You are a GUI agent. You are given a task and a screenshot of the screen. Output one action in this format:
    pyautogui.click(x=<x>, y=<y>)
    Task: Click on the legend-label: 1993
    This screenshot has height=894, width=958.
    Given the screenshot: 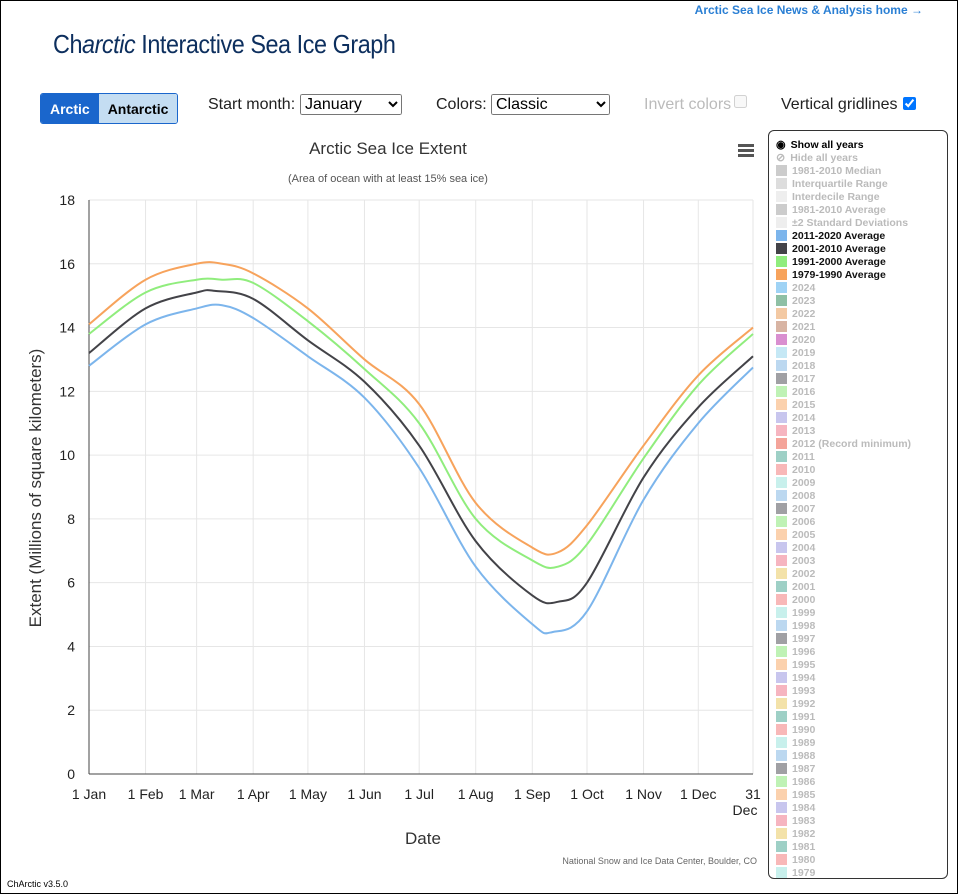 What is the action you would take?
    pyautogui.click(x=804, y=690)
    